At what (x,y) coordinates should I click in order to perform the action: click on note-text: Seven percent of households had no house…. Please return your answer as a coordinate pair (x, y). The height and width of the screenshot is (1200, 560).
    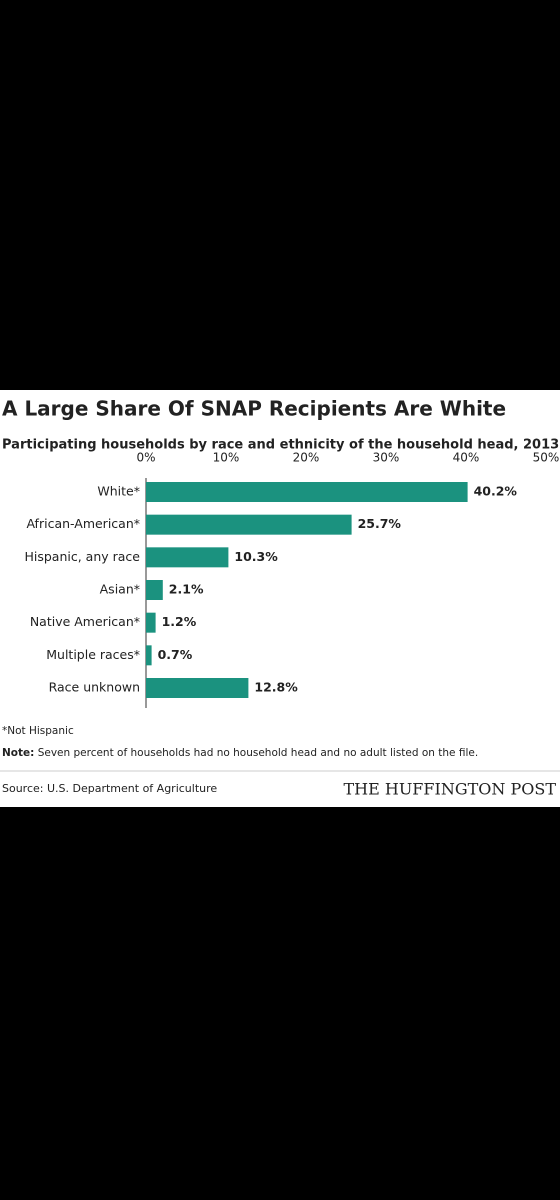
    Looking at the image, I should click on (258, 753).